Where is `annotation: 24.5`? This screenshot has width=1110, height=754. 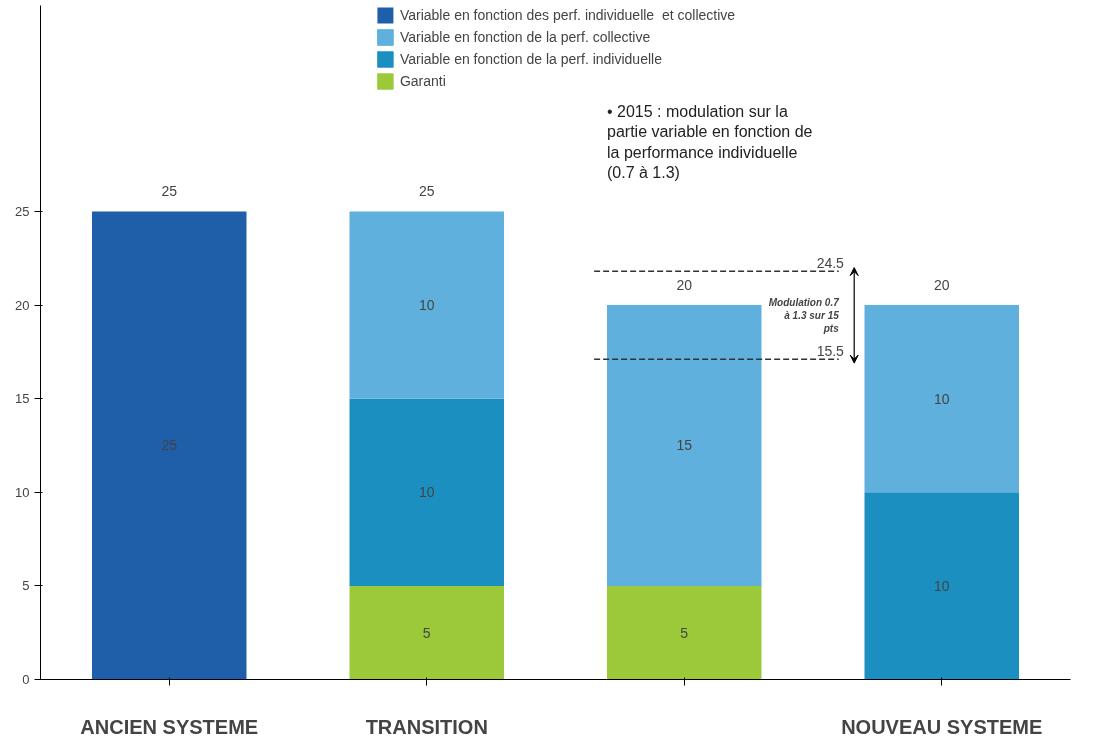 annotation: 24.5 is located at coordinates (830, 262).